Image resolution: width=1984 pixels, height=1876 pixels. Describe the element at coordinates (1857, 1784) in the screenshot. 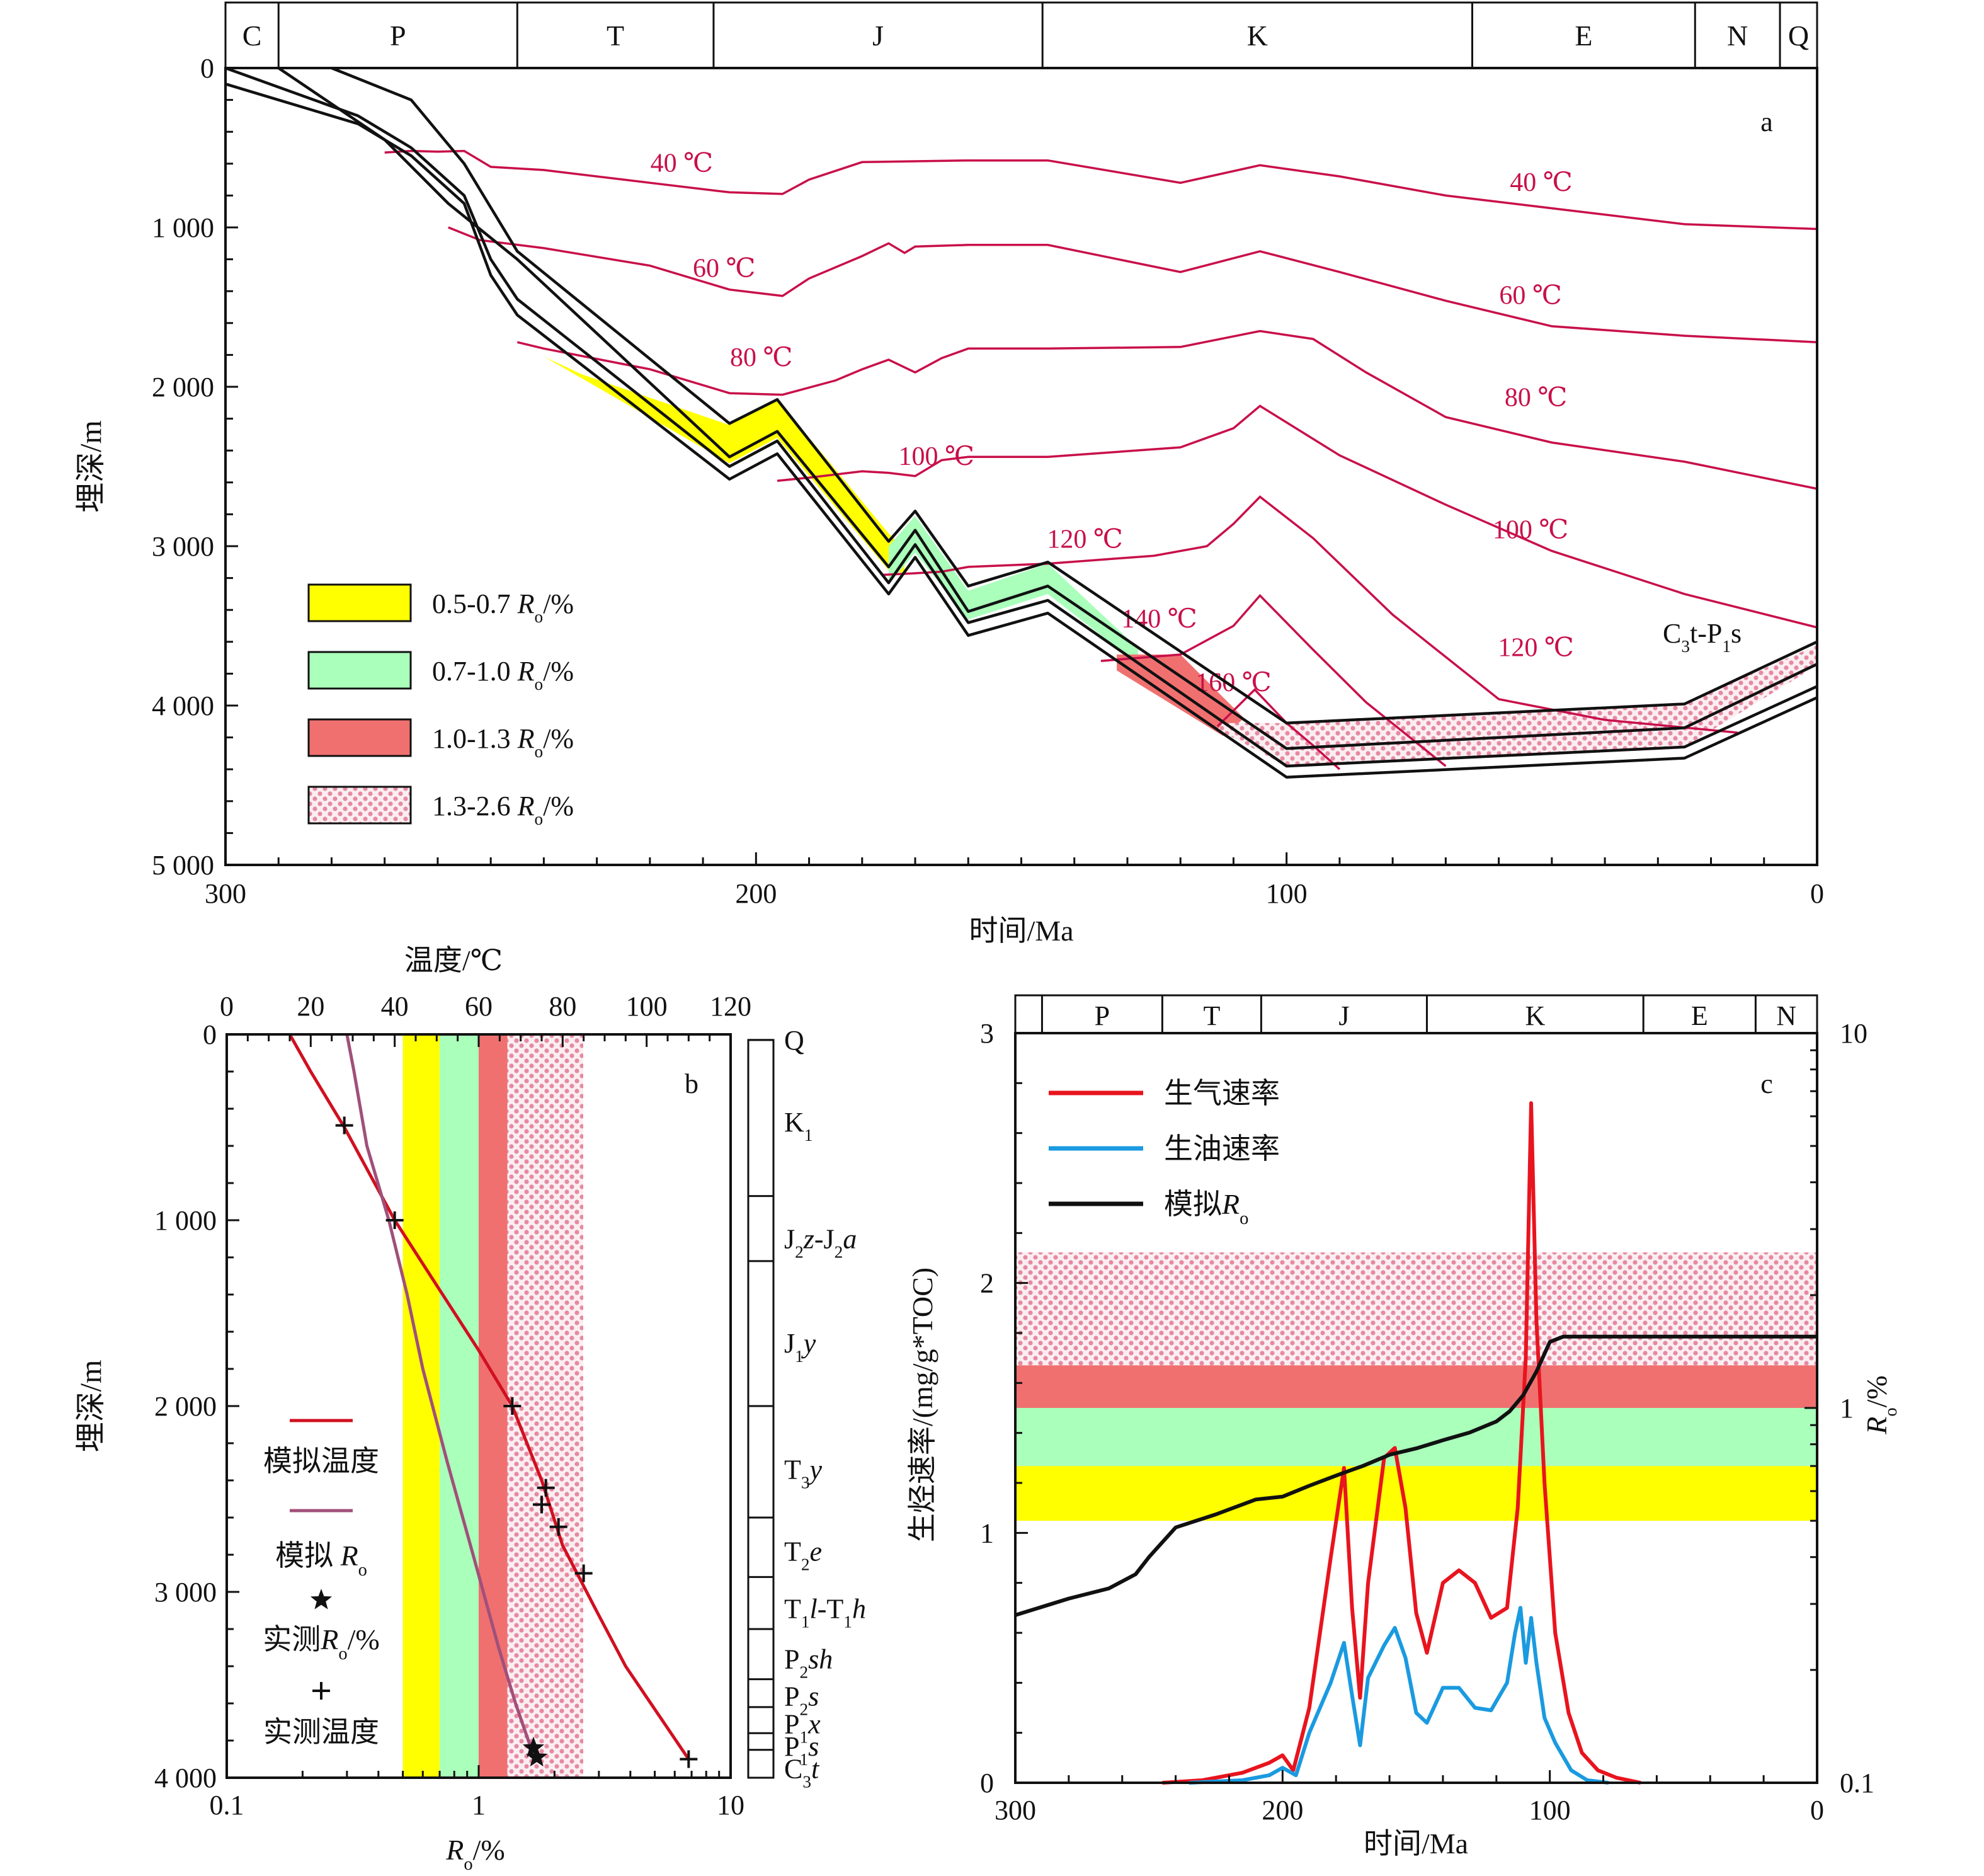

I see `right-tick-label: 0.1` at that location.